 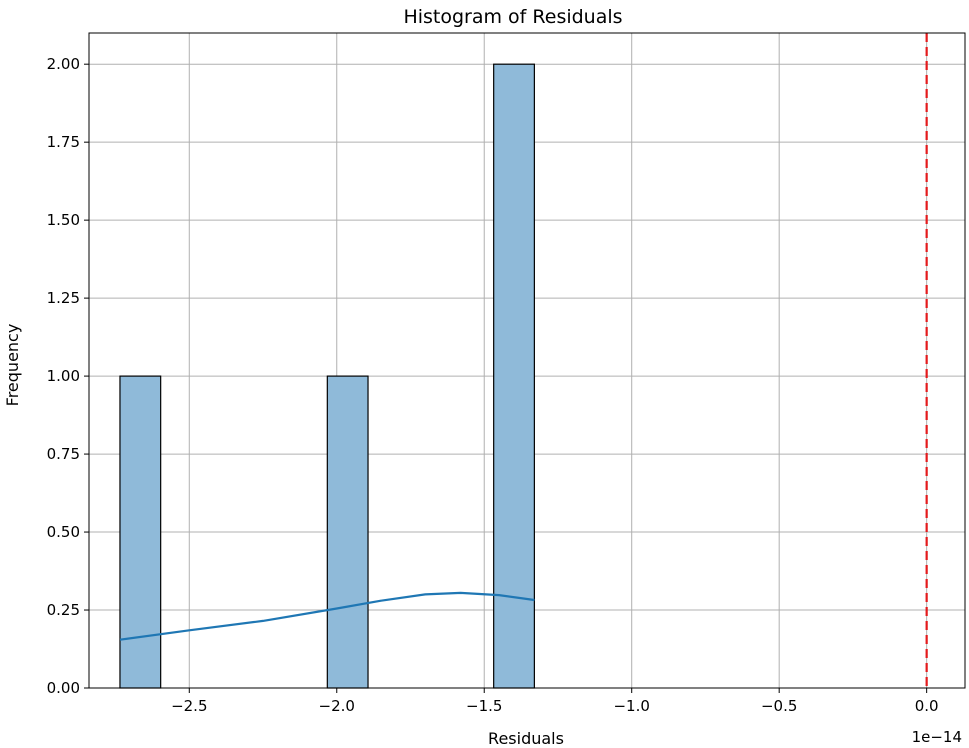 I want to click on x-tick-label: −2.0, so click(x=337, y=706).